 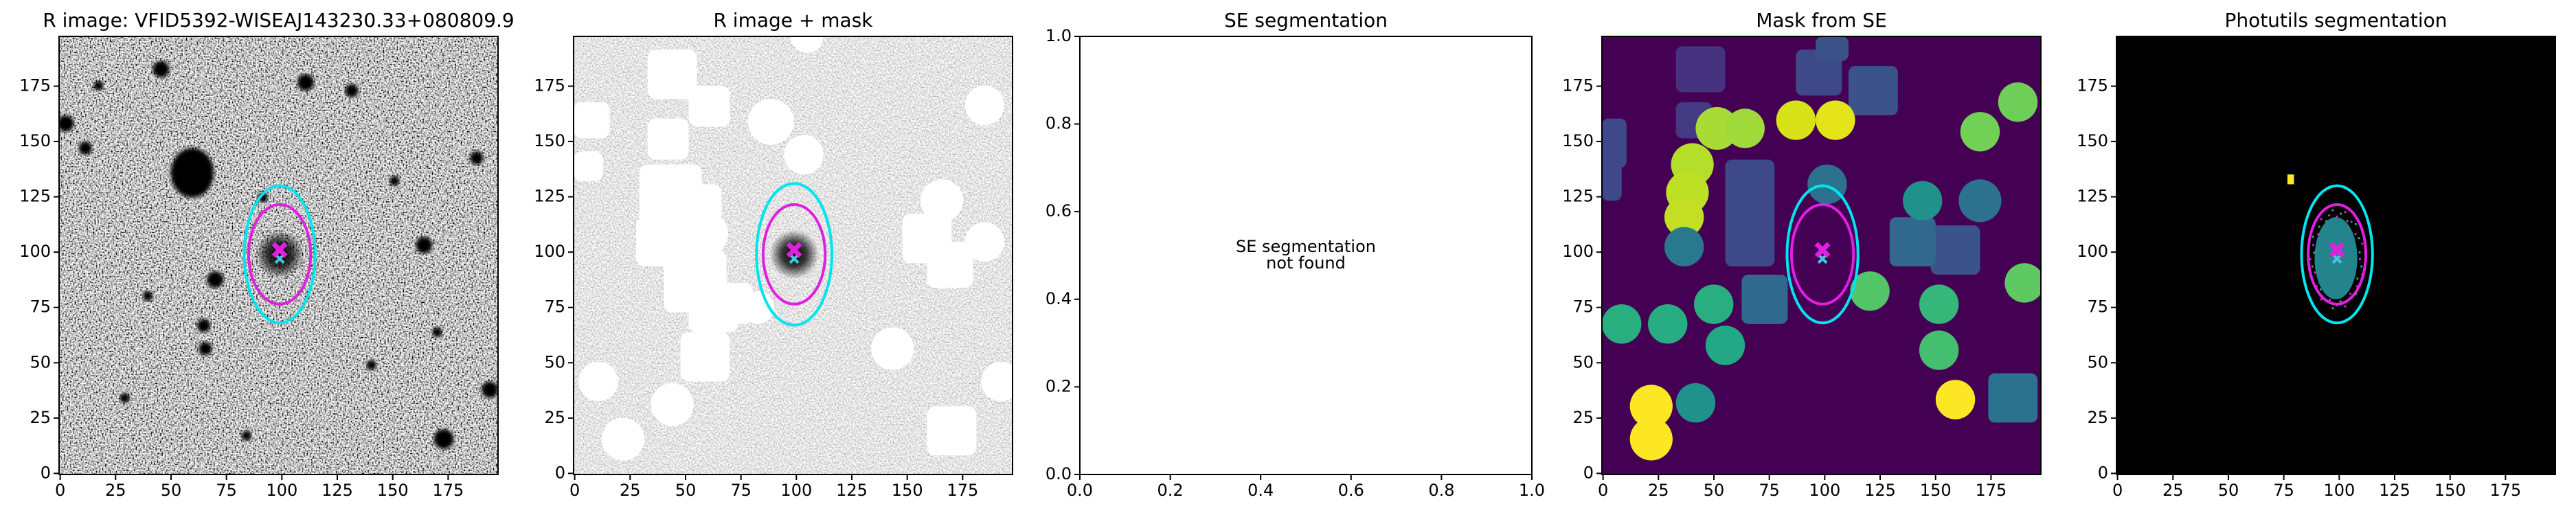 I want to click on y-tick-label: 0.4, so click(x=1059, y=298).